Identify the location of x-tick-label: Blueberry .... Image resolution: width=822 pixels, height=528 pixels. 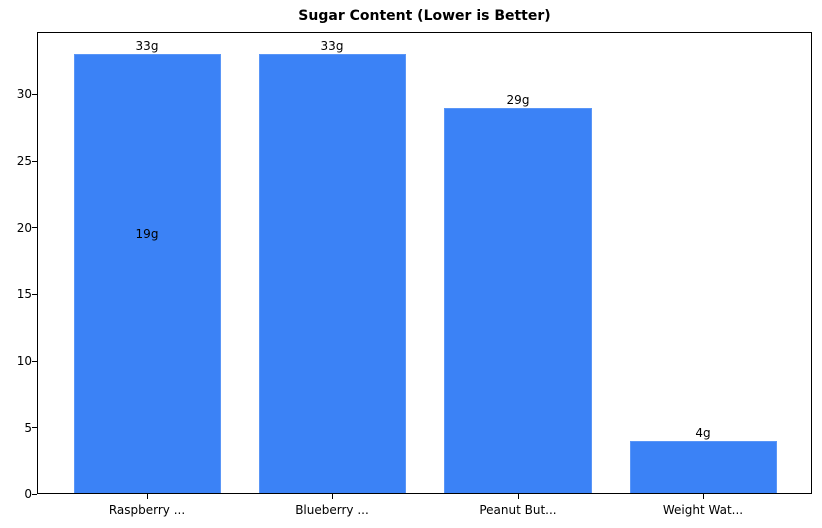
(332, 510).